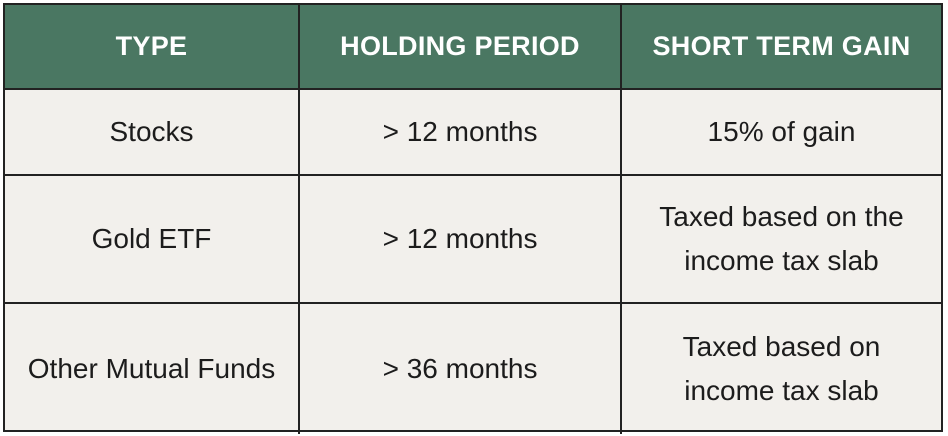  Describe the element at coordinates (152, 132) in the screenshot. I see `cell-type: Stocks` at that location.